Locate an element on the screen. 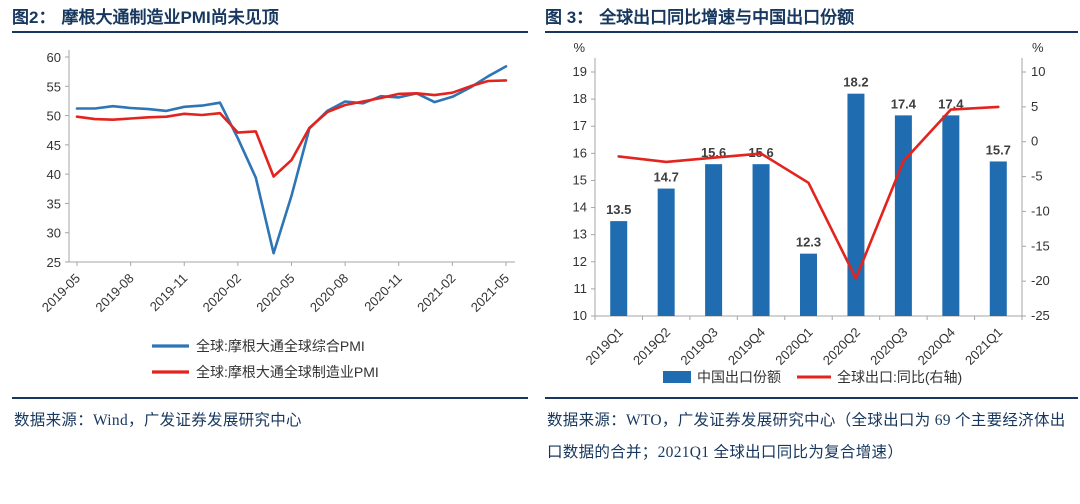 This screenshot has height=504, width=1080. yoy-line is located at coordinates (808, 192).